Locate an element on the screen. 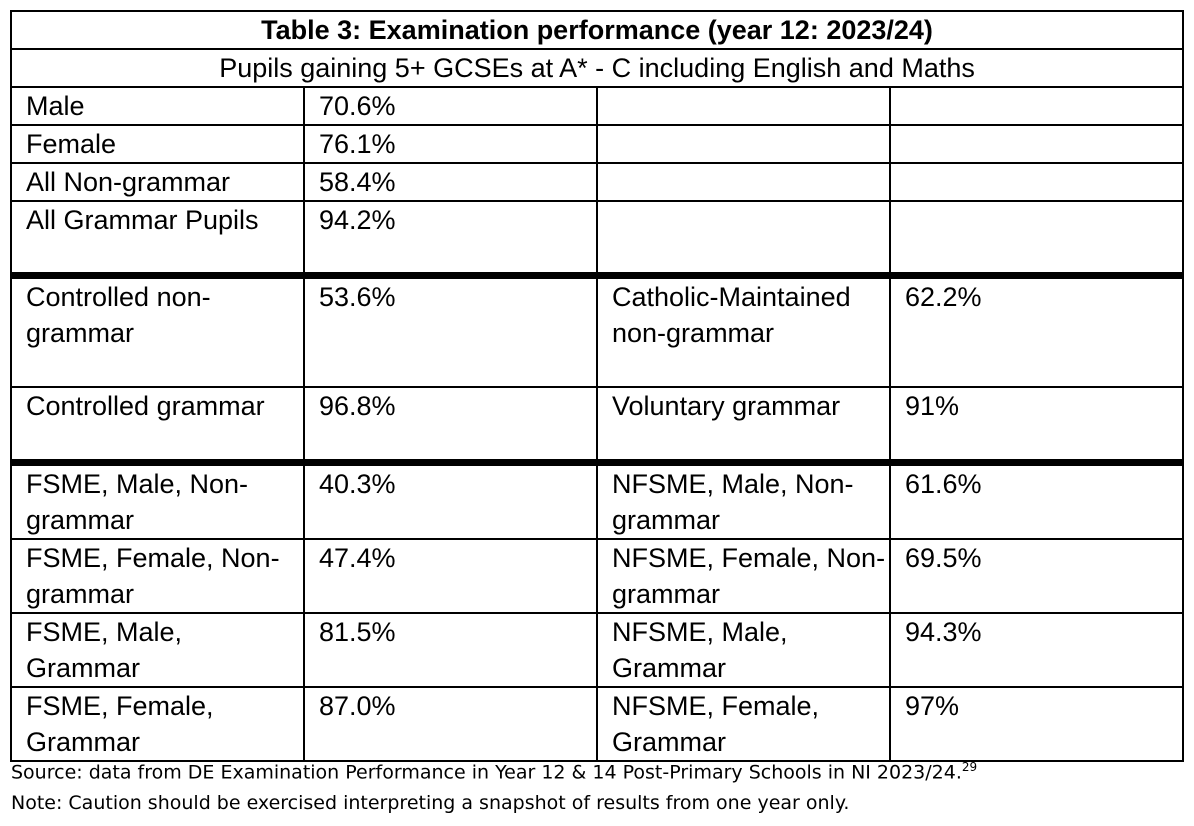  percentage-cell: 40.3% is located at coordinates (450, 499).